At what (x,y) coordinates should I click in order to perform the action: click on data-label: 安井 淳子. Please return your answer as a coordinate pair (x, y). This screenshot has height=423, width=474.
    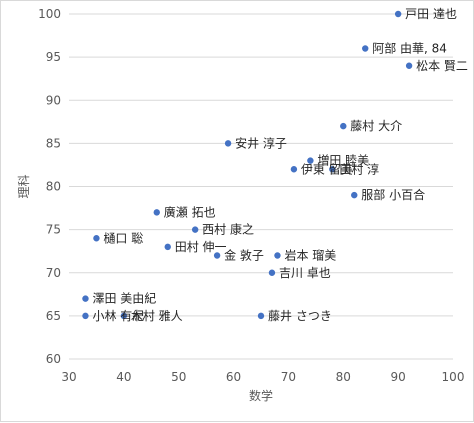
    Looking at the image, I should click on (261, 142).